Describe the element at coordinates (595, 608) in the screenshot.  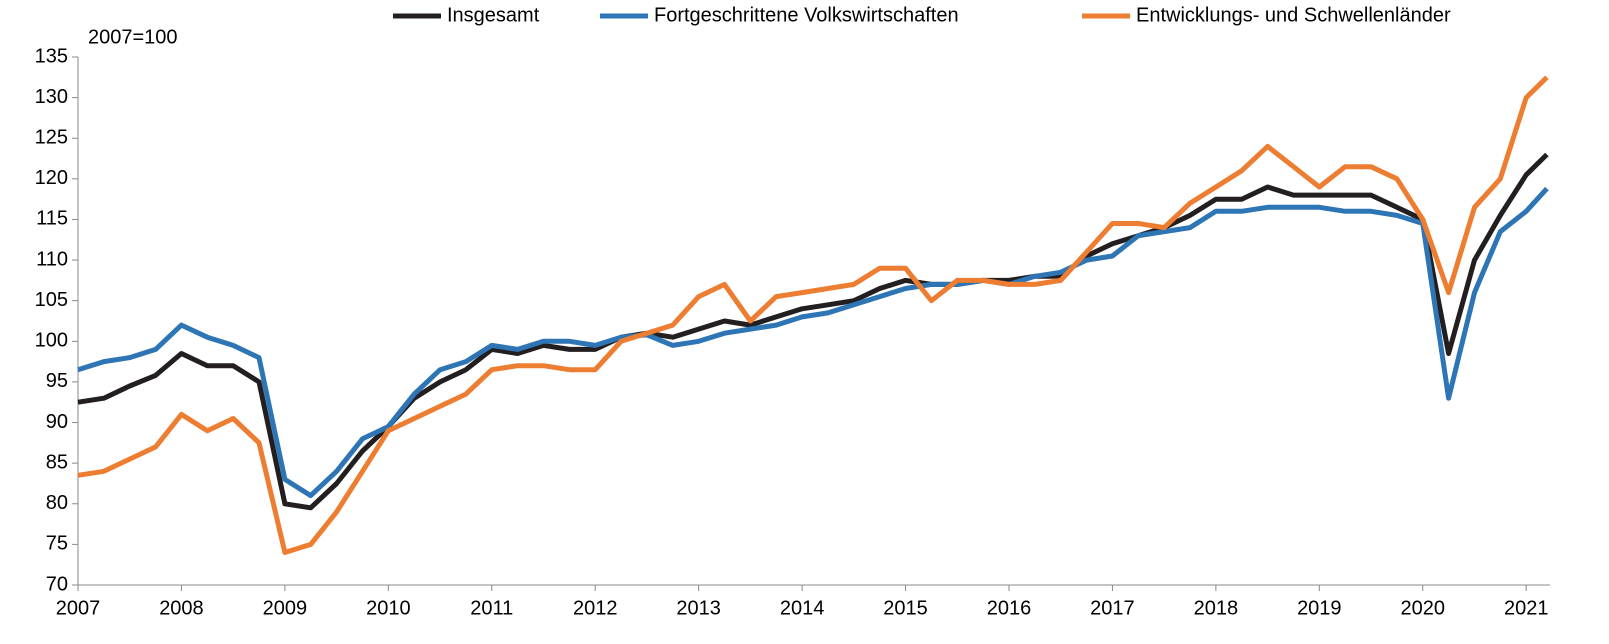
I see `x-tick-label: 2012` at that location.